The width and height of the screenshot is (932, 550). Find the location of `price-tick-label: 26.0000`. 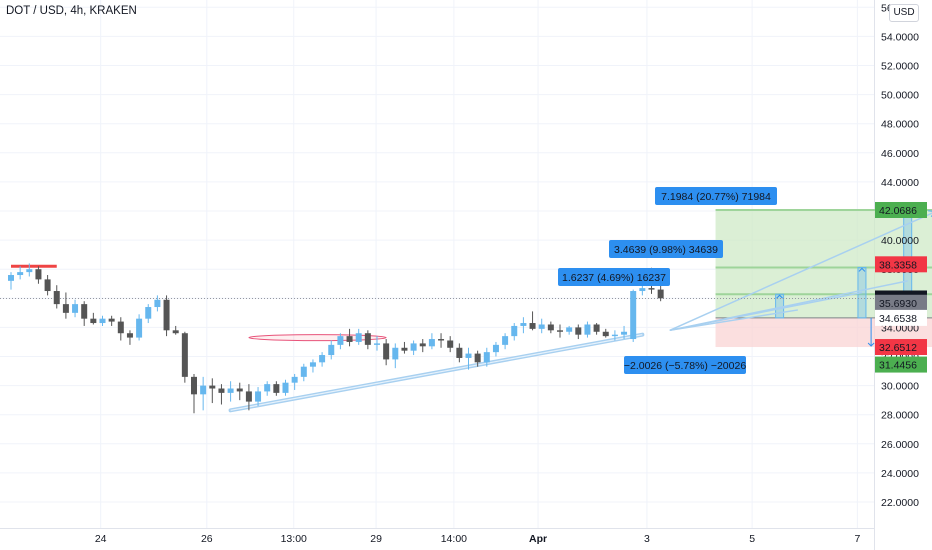

price-tick-label: 26.0000 is located at coordinates (900, 445).